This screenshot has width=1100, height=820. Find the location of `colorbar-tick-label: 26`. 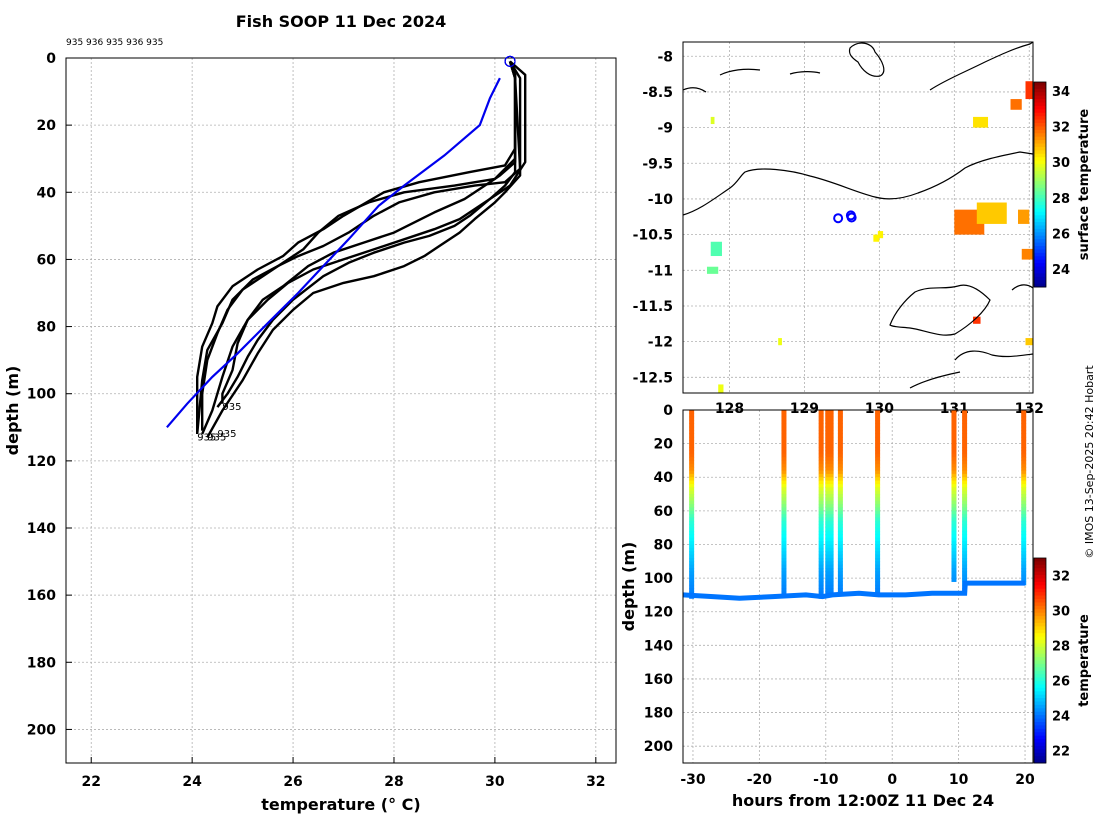

colorbar-tick-label: 26 is located at coordinates (1061, 682).